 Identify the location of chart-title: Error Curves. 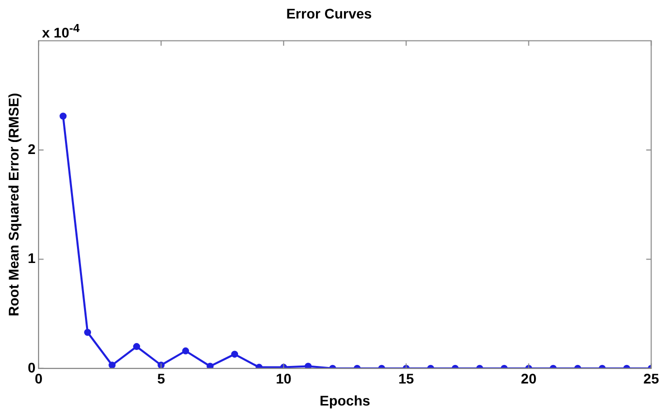
(329, 13).